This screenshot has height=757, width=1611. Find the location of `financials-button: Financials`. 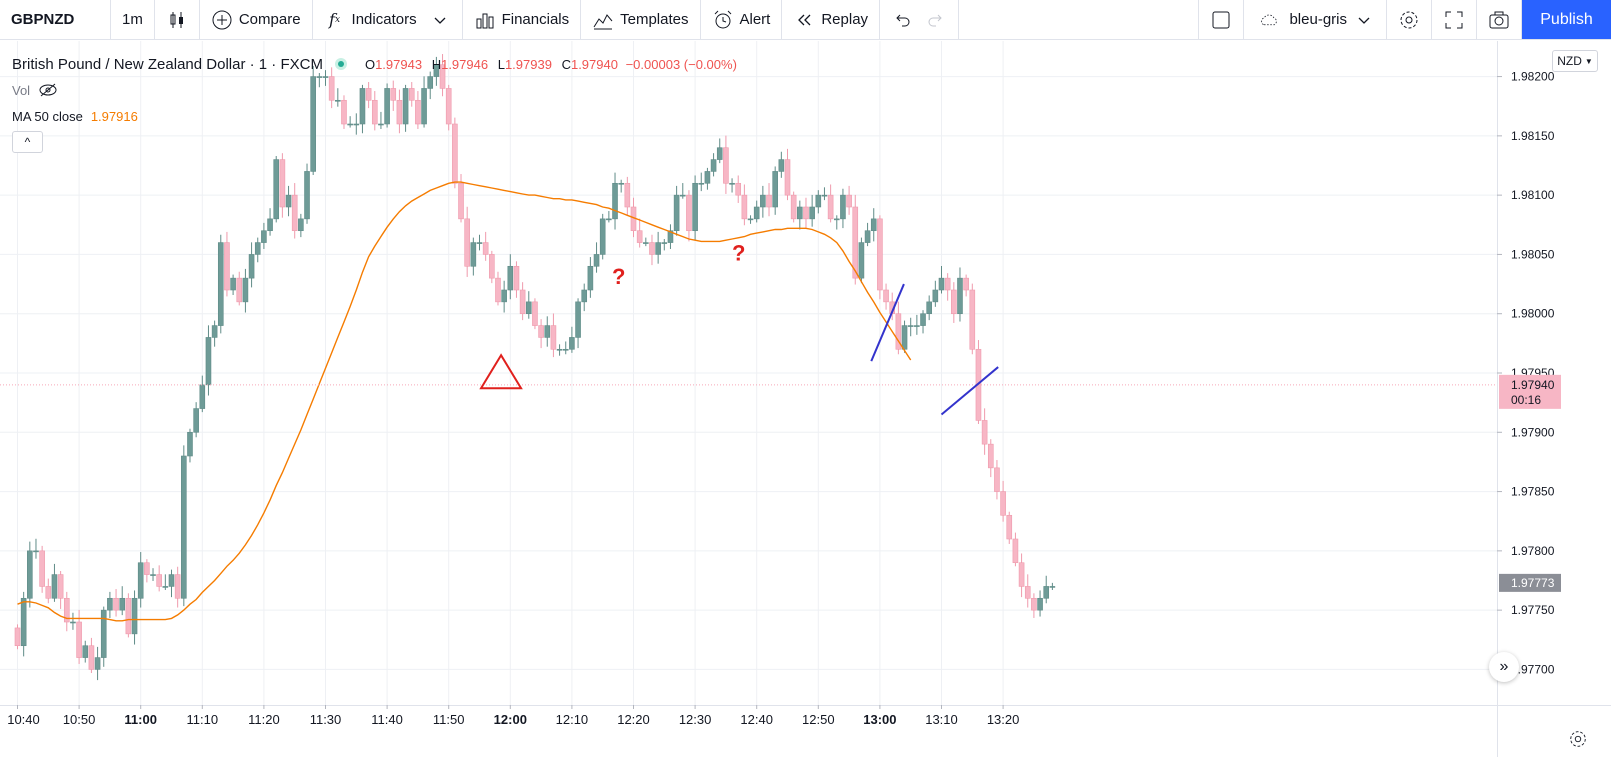

financials-button: Financials is located at coordinates (522, 19).